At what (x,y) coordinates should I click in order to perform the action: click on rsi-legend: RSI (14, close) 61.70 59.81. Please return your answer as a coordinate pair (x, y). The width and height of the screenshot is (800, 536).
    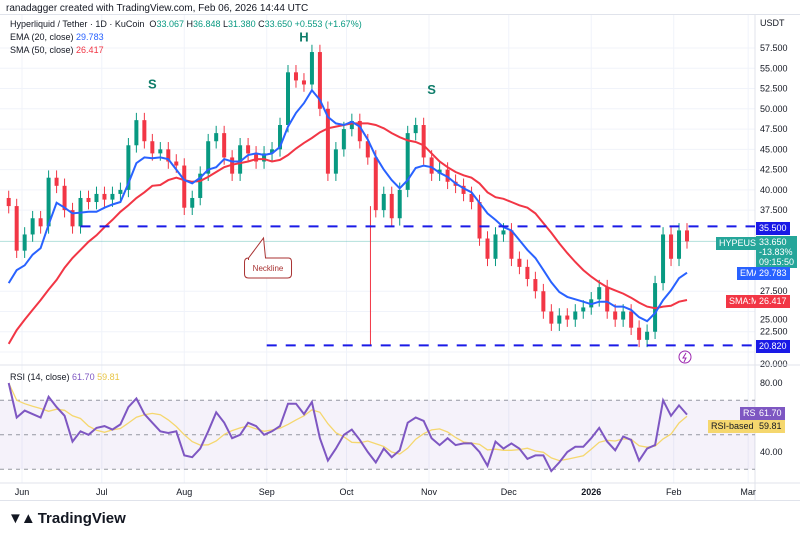
    Looking at the image, I should click on (65, 377).